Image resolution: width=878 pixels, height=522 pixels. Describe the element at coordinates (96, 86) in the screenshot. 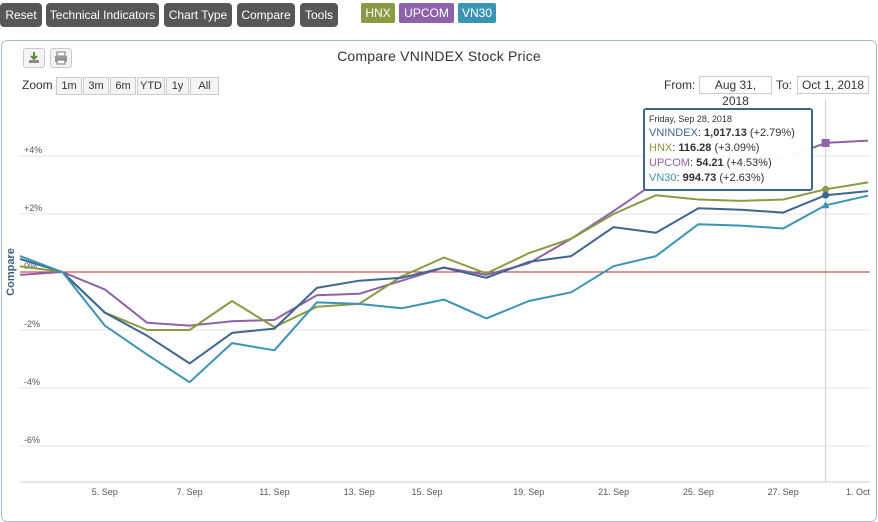

I see `zoom-3m-button: 3m` at that location.